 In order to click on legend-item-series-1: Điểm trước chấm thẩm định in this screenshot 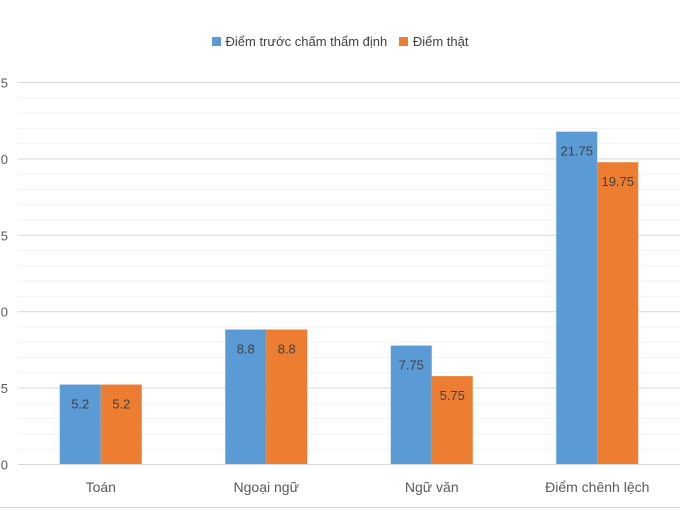, I will do `click(299, 41)`.